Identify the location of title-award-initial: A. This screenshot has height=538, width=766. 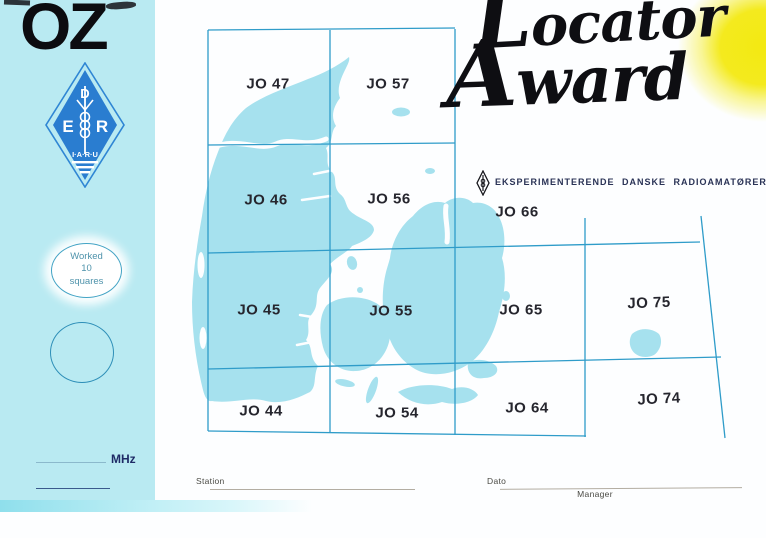
(480, 74).